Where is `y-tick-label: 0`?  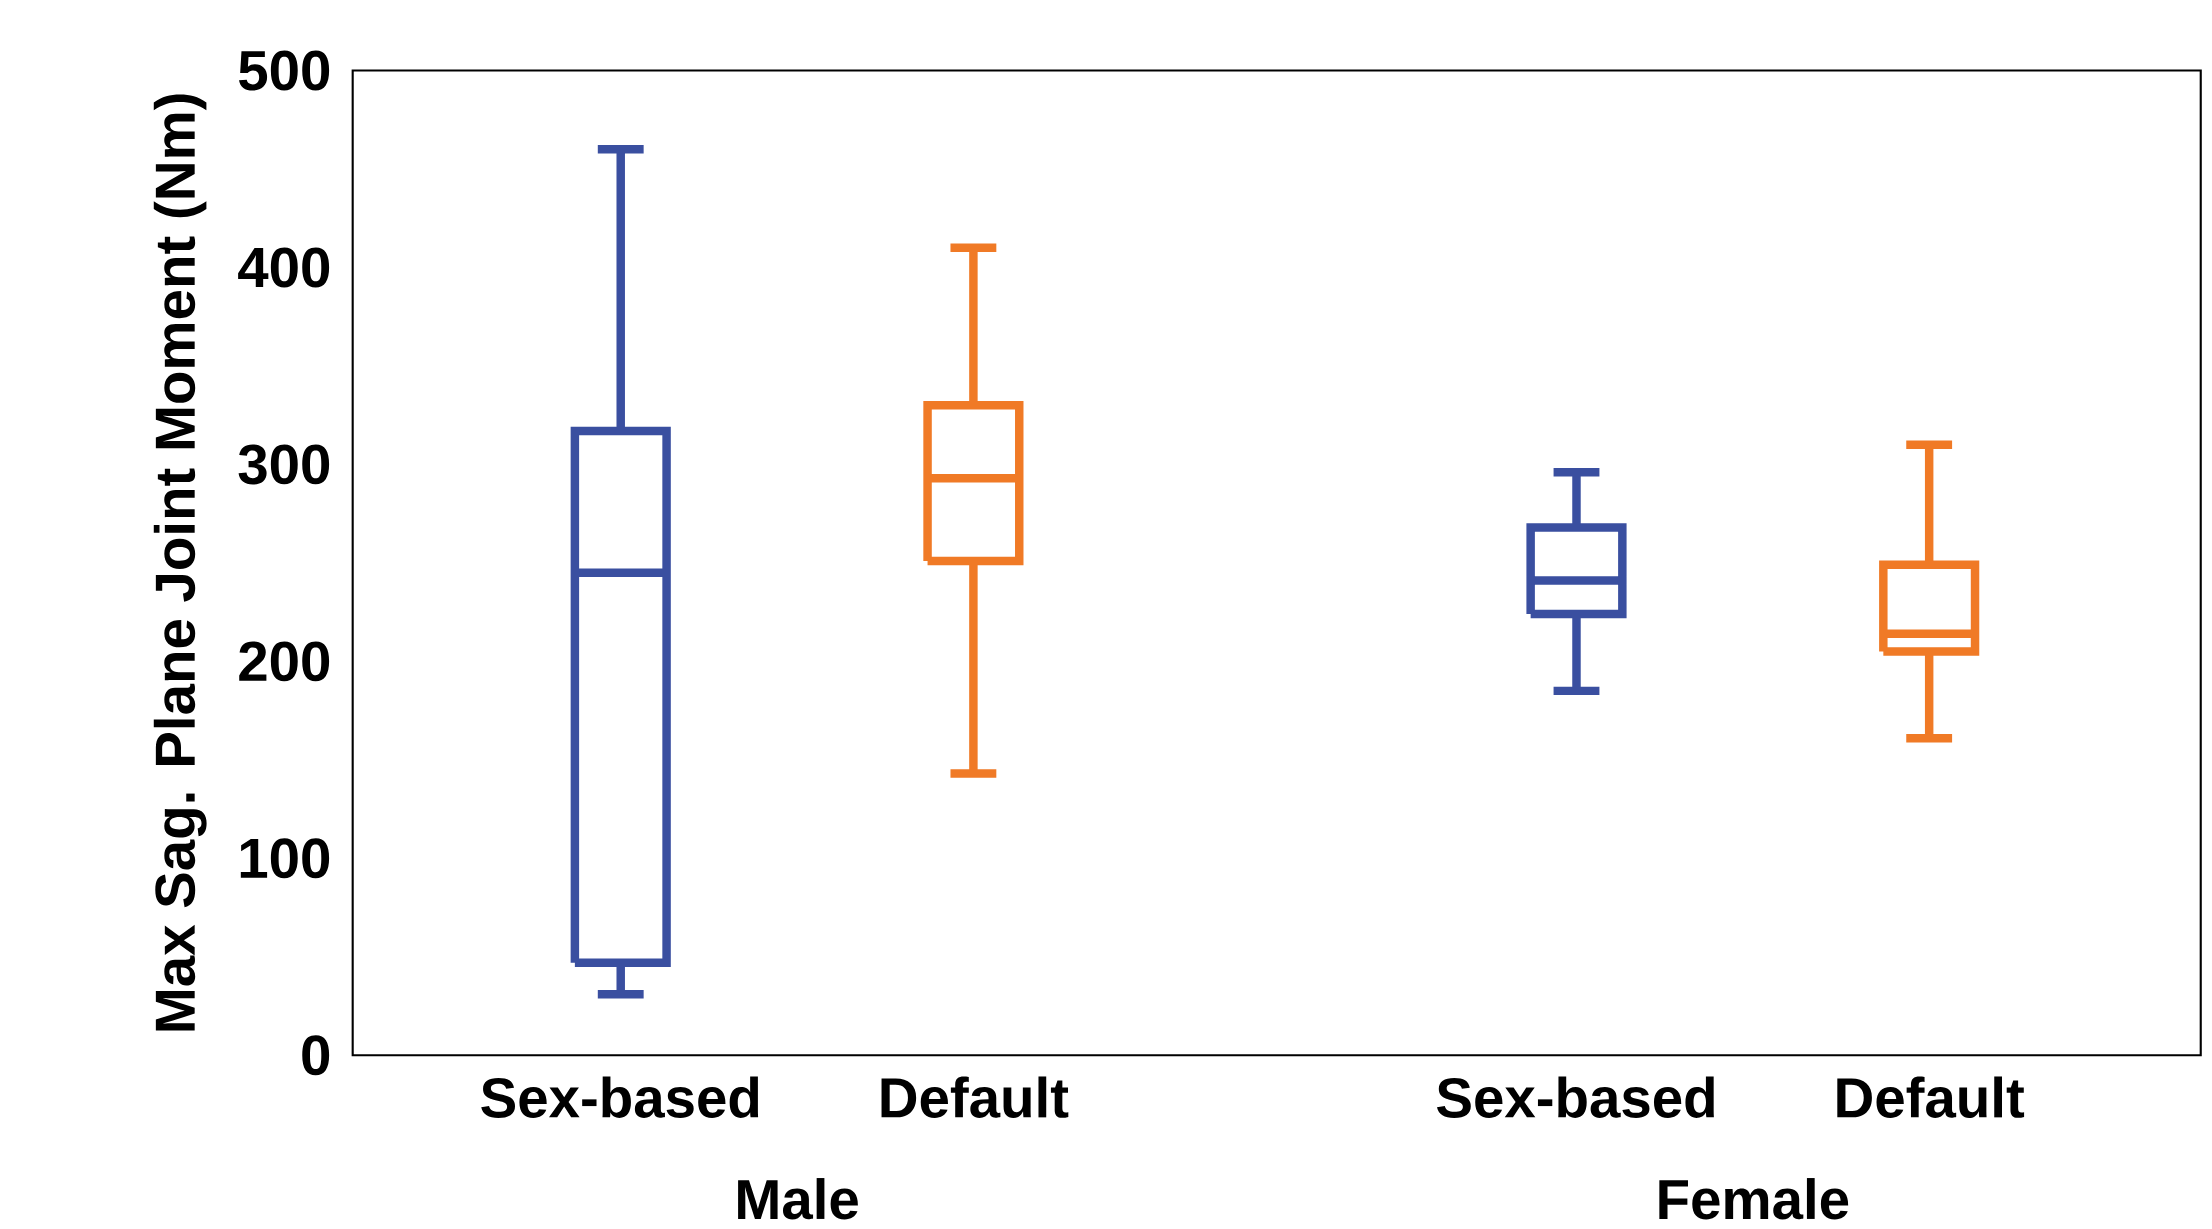 y-tick-label: 0 is located at coordinates (316, 1055).